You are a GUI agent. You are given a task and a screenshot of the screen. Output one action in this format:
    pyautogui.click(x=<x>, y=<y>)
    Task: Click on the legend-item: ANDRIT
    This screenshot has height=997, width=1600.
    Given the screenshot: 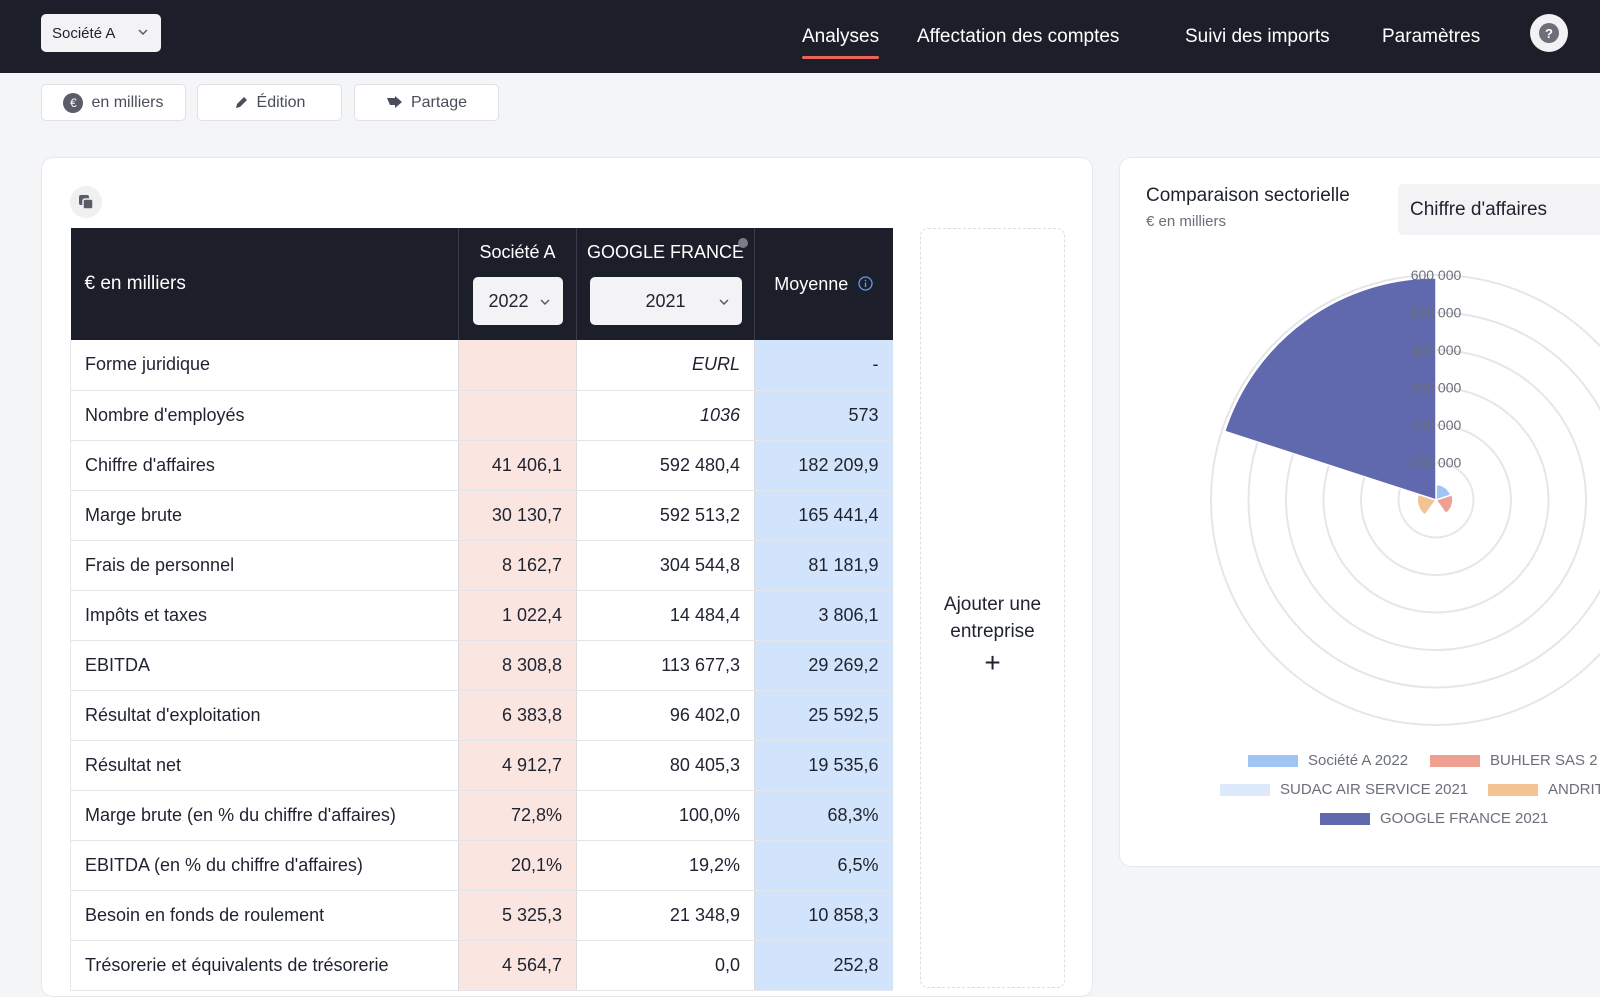 What is the action you would take?
    pyautogui.click(x=1544, y=789)
    